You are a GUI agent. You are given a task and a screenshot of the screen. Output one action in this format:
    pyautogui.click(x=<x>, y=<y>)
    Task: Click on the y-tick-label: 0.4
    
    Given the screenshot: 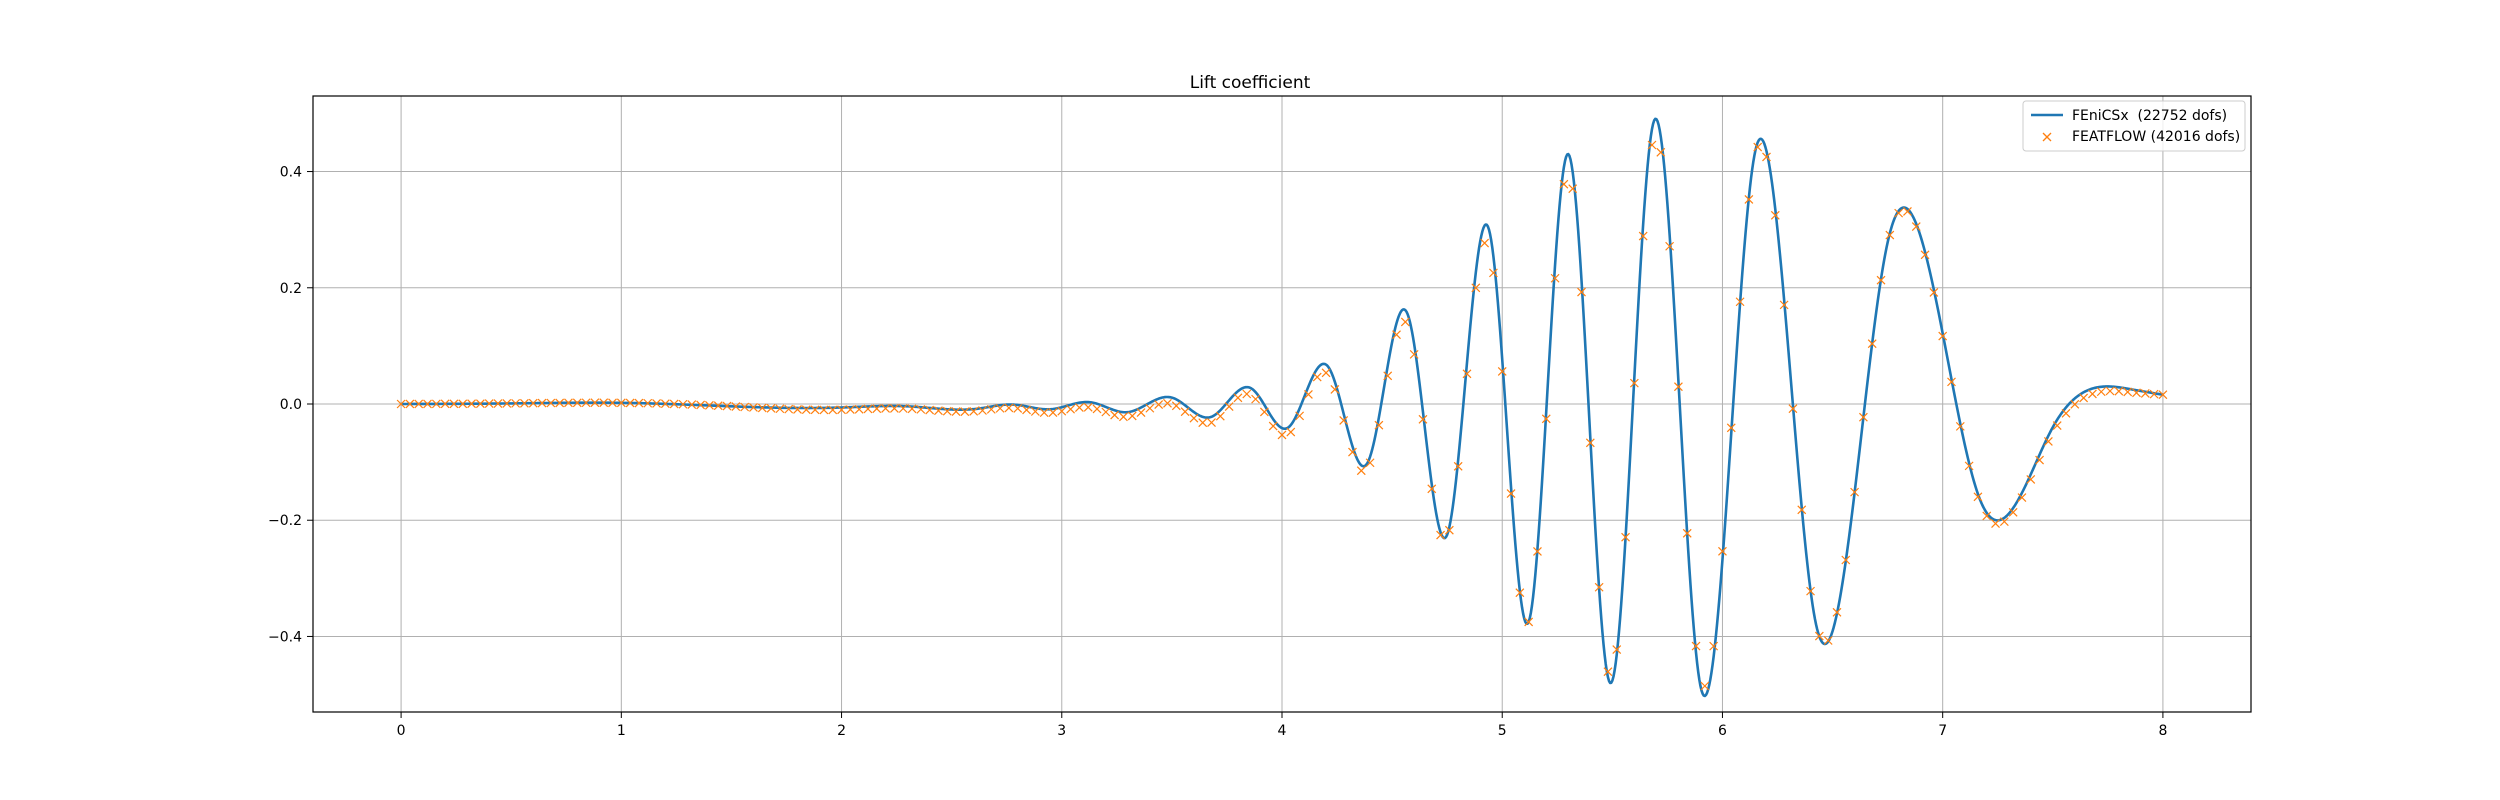 What is the action you would take?
    pyautogui.click(x=291, y=173)
    